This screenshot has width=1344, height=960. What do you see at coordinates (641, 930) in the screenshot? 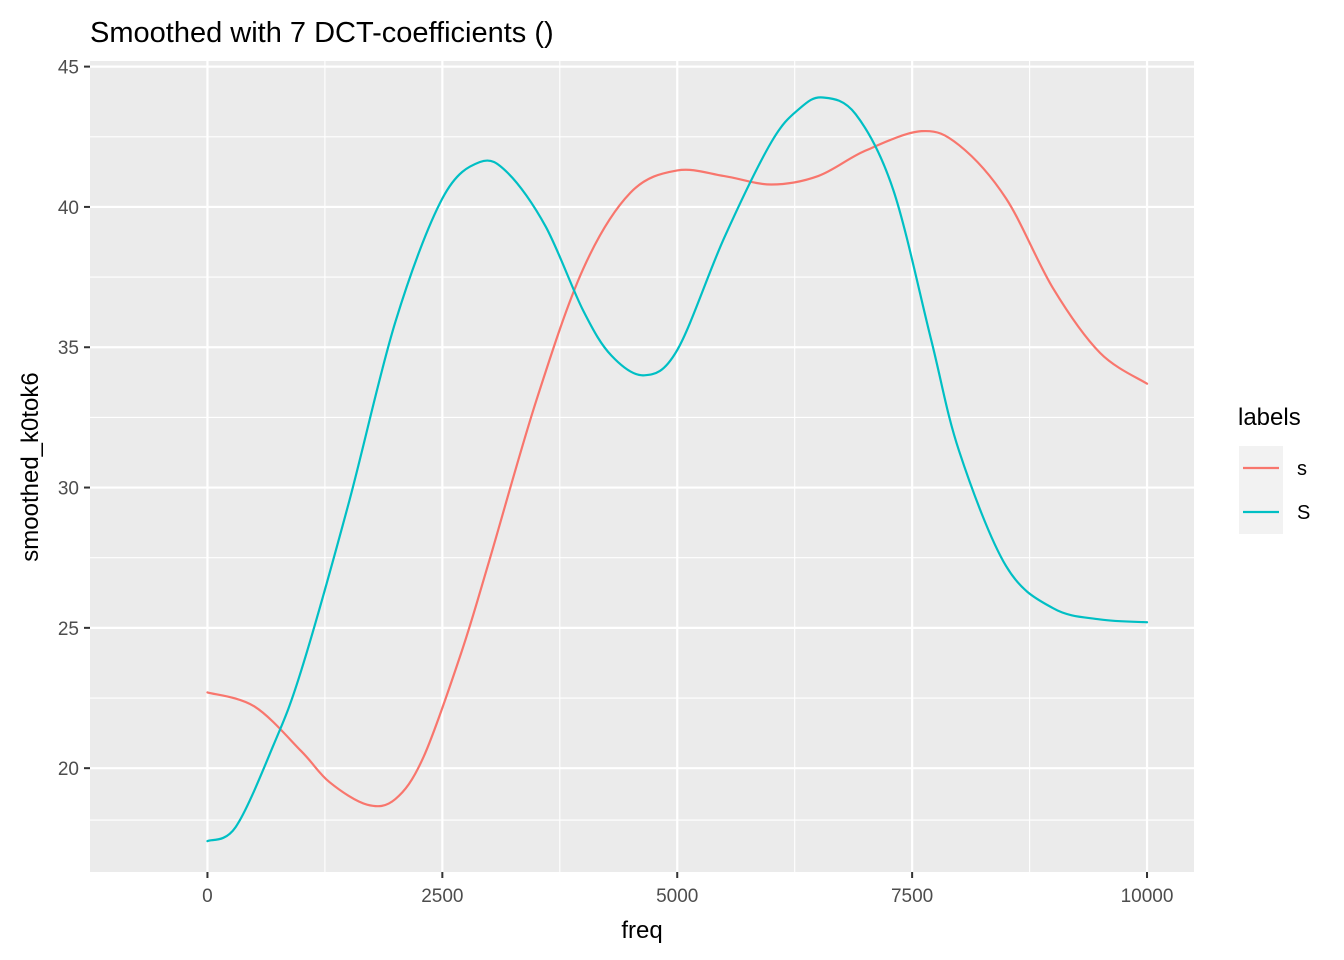
I see `x-axis-title: freq` at bounding box center [641, 930].